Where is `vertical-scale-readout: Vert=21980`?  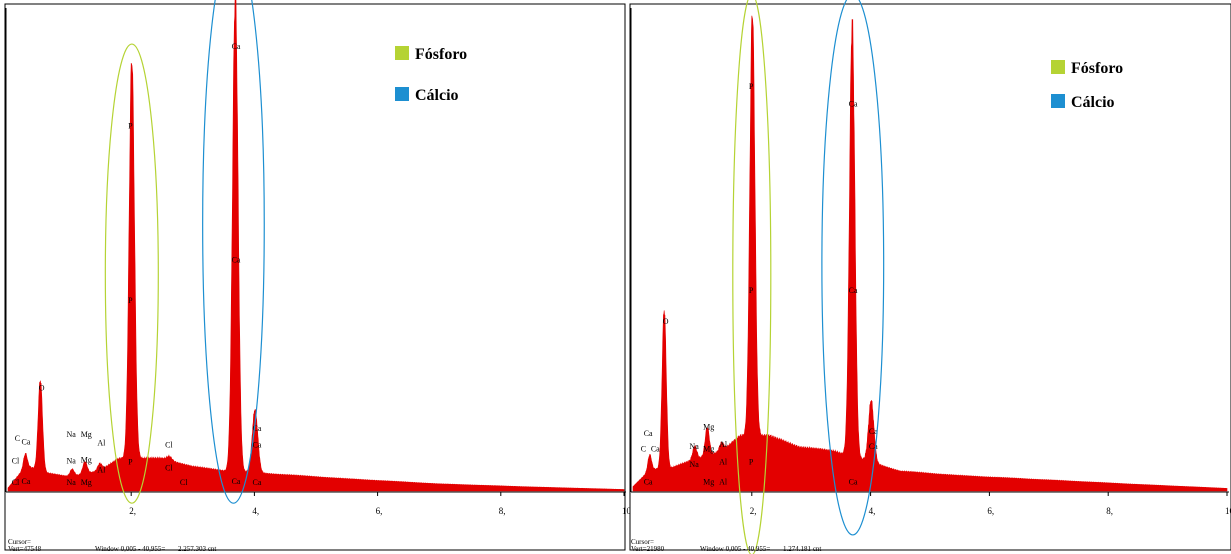
vertical-scale-readout: Vert=21980 is located at coordinates (648, 549).